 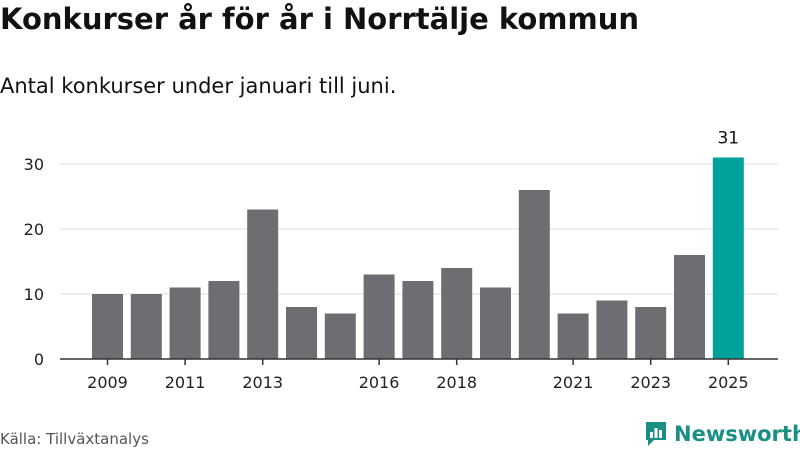 What do you see at coordinates (534, 274) in the screenshot?
I see `bar-2020` at bounding box center [534, 274].